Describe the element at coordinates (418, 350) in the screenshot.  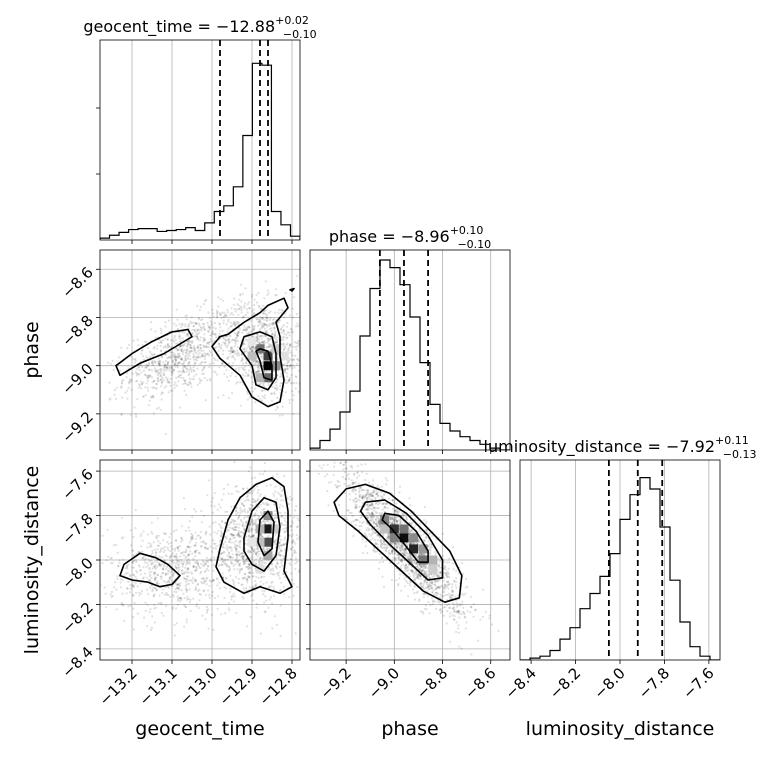
I see `gridlines` at that location.